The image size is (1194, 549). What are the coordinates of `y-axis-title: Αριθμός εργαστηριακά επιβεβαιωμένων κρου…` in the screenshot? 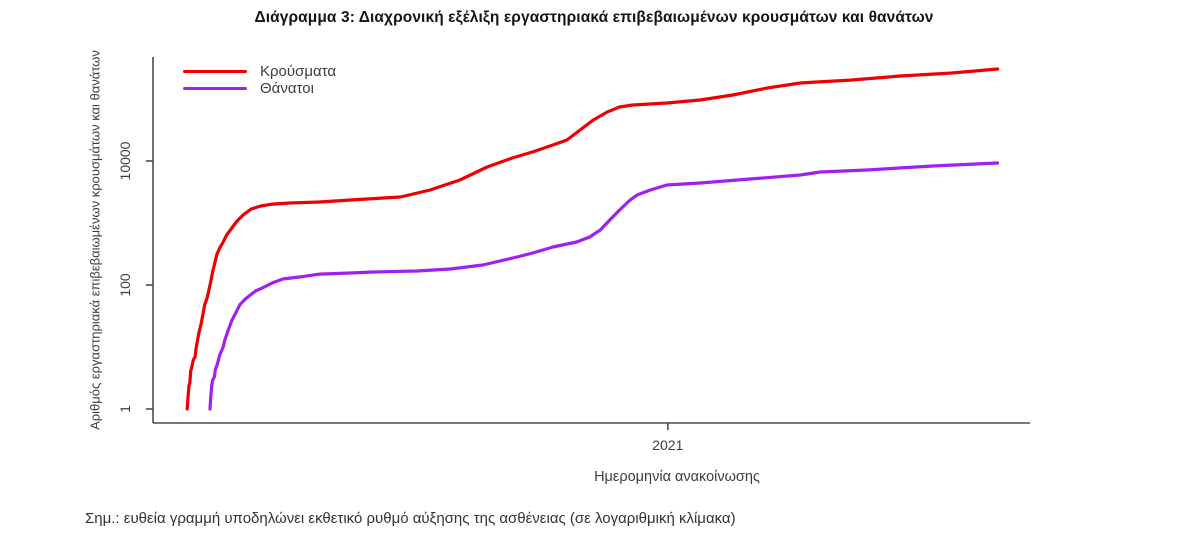 It's located at (95, 240).